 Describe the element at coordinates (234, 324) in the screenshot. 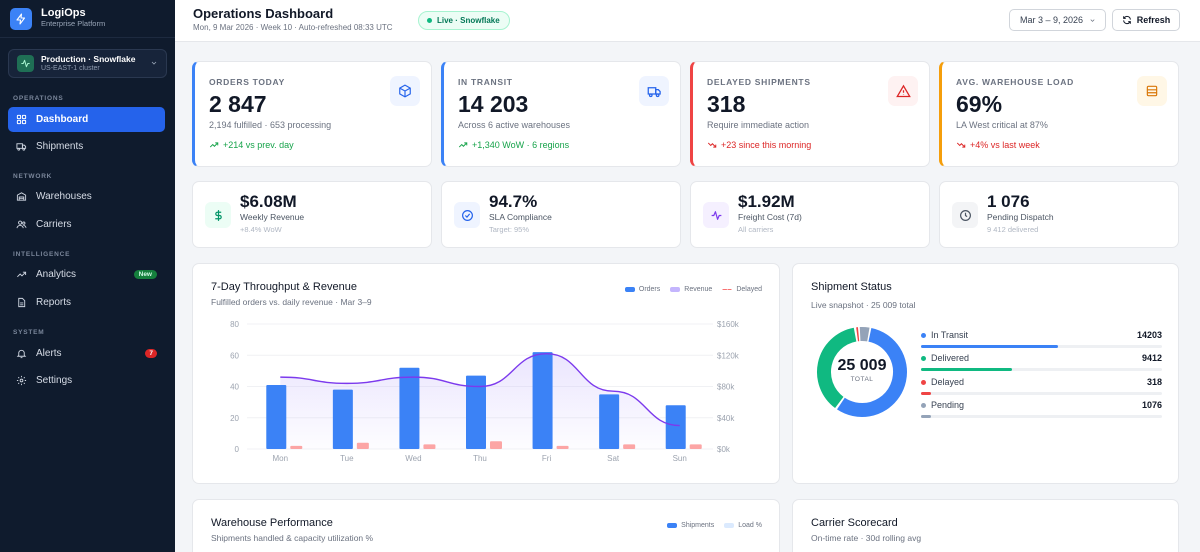

I see `y-tick-label-left: 80` at that location.